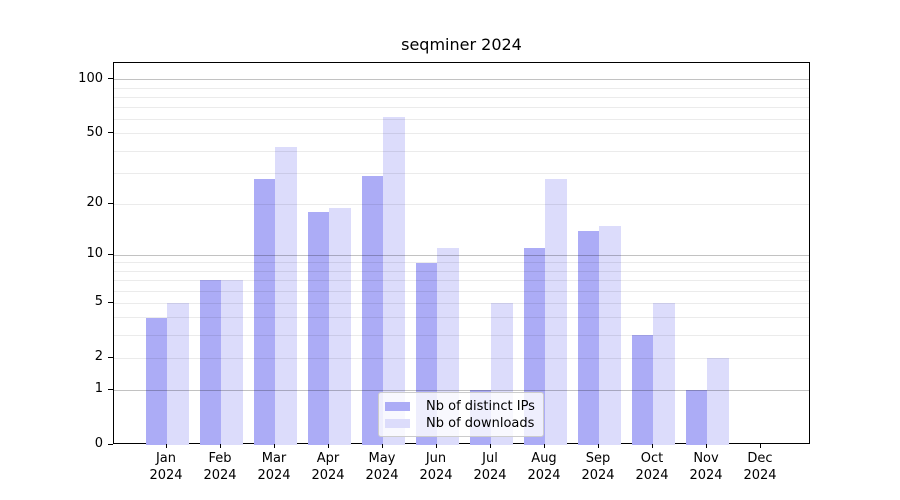 This screenshot has height=500, width=900. What do you see at coordinates (718, 401) in the screenshot?
I see `bar-downloads-nov` at bounding box center [718, 401].